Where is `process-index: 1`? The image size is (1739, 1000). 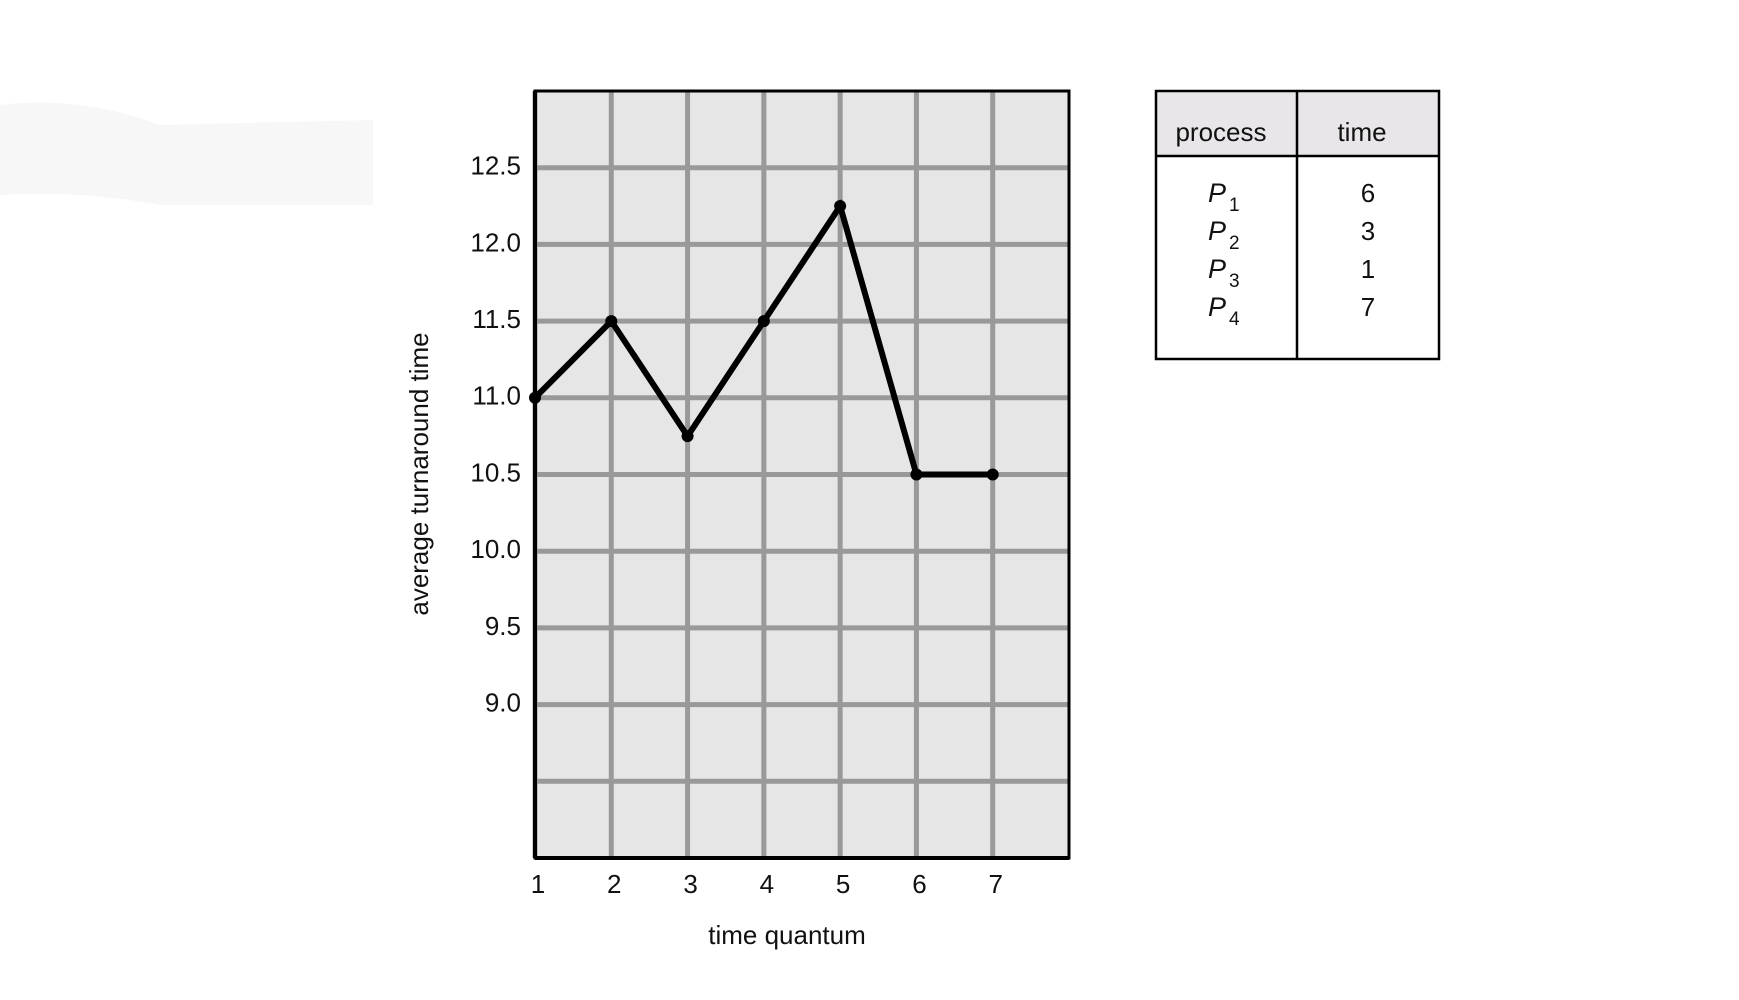
process-index: 1 is located at coordinates (1234, 205).